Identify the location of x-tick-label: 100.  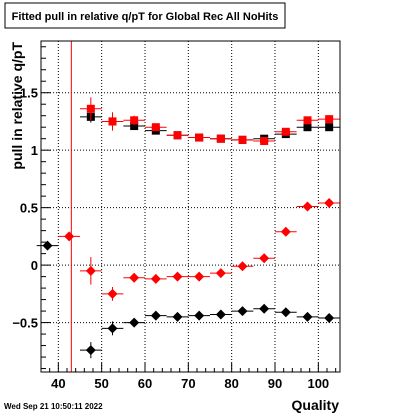
(318, 383).